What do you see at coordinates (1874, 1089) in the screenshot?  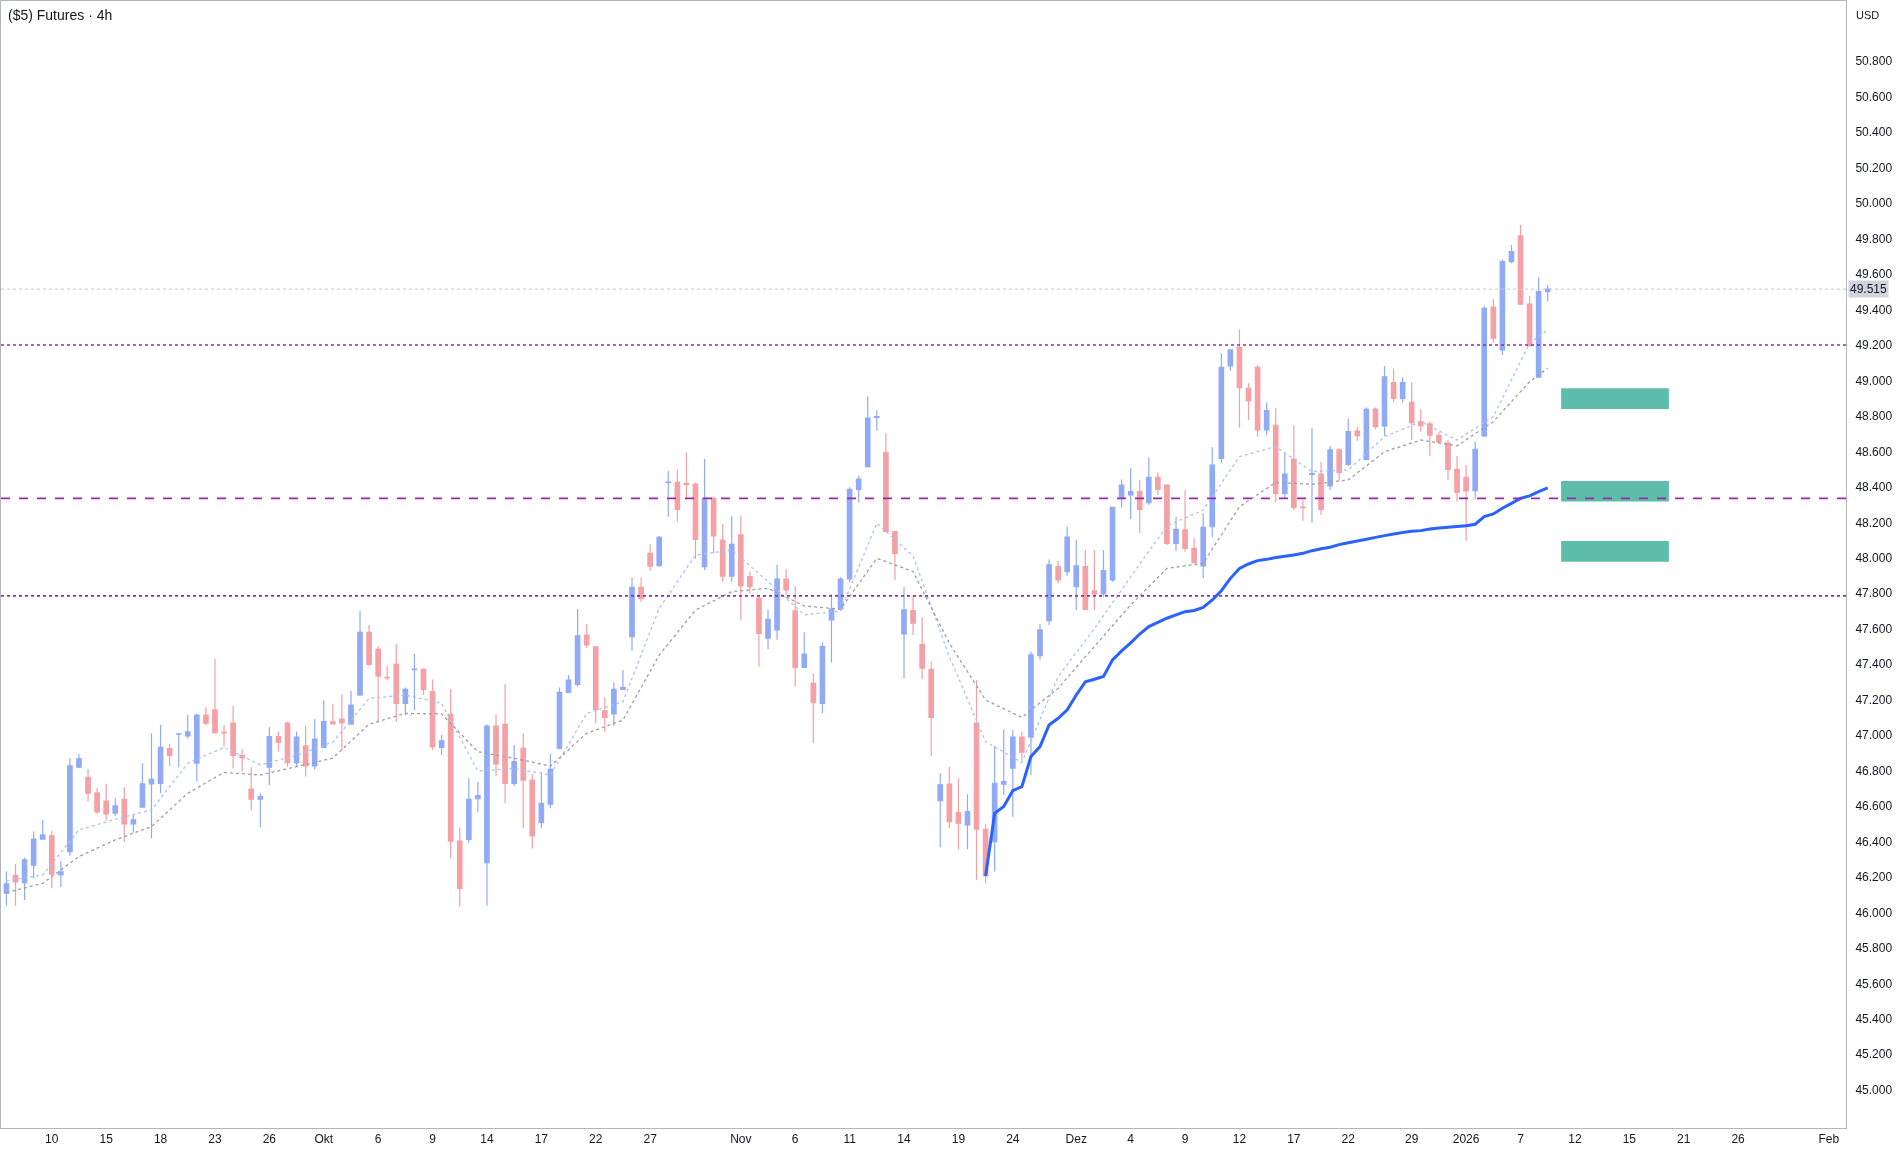 I see `y-tick-label: 45.000` at bounding box center [1874, 1089].